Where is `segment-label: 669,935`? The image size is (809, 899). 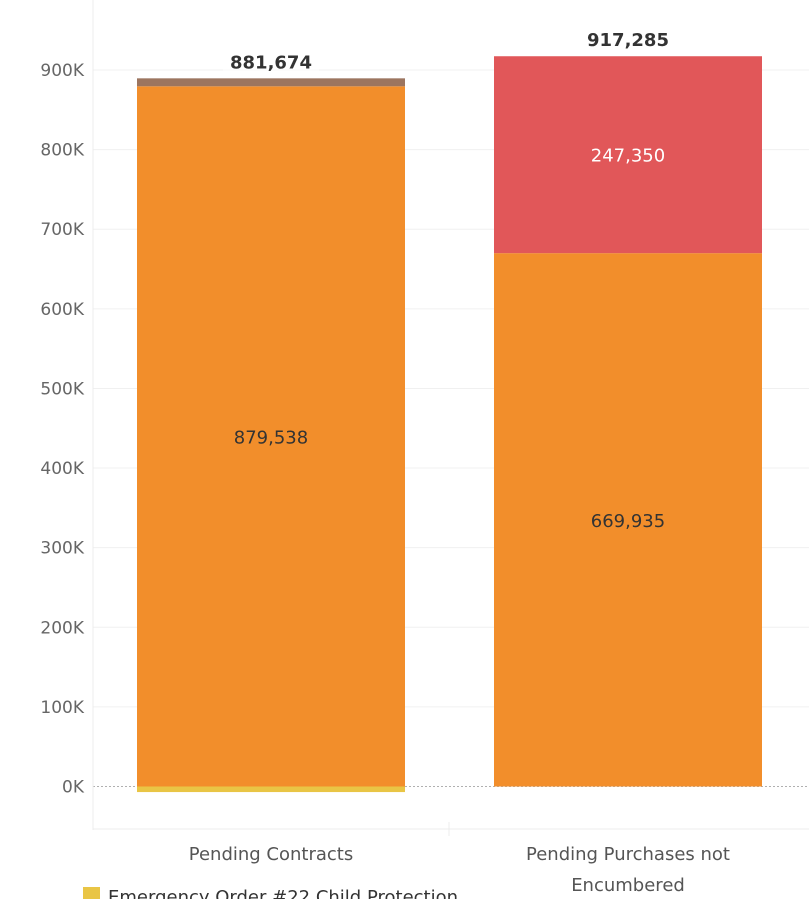
segment-label: 669,935 is located at coordinates (628, 521).